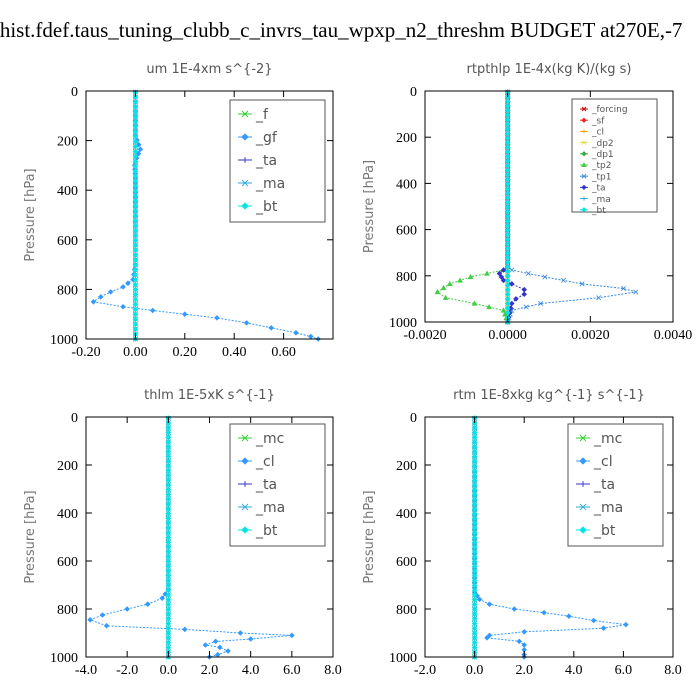  I want to click on legend-label: _dp1, so click(602, 155).